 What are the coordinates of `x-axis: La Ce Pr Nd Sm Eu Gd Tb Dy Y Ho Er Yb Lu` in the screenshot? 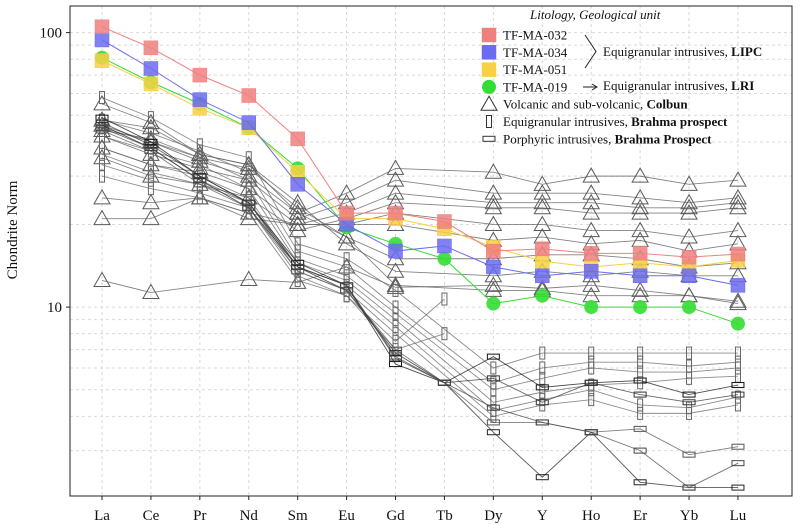 It's located at (420, 510).